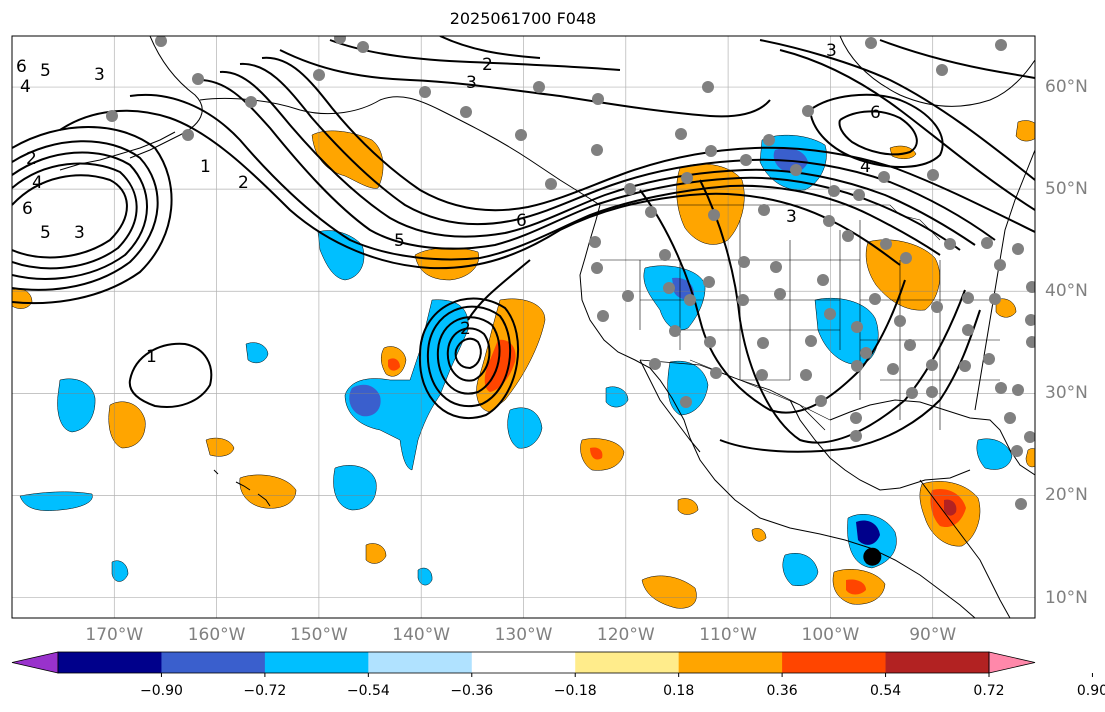  What do you see at coordinates (1066, 291) in the screenshot?
I see `latitude-tick-label: 40°N` at bounding box center [1066, 291].